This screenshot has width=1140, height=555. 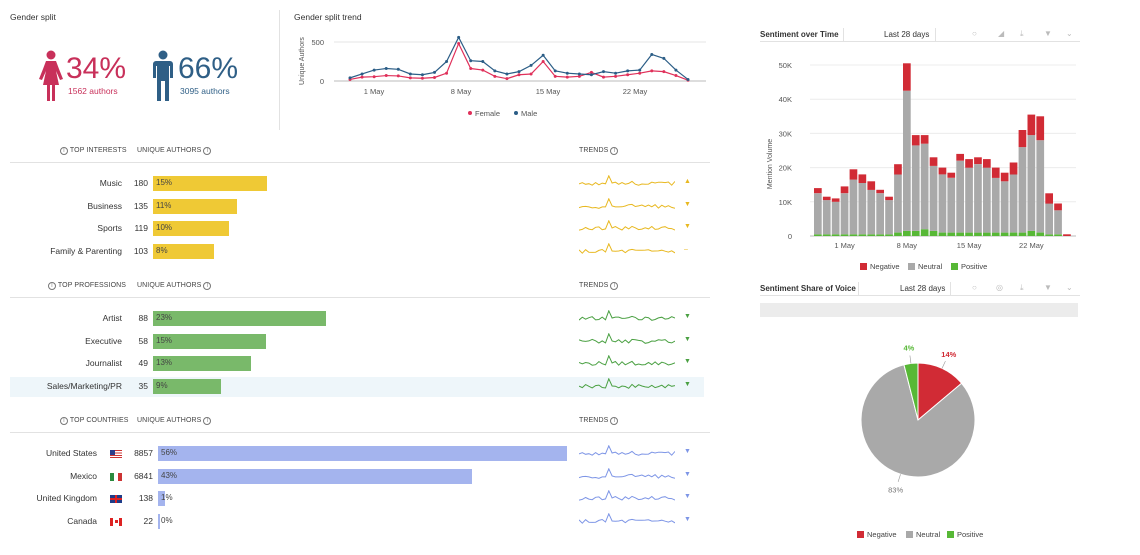 I want to click on positive-slice, so click(x=911, y=391).